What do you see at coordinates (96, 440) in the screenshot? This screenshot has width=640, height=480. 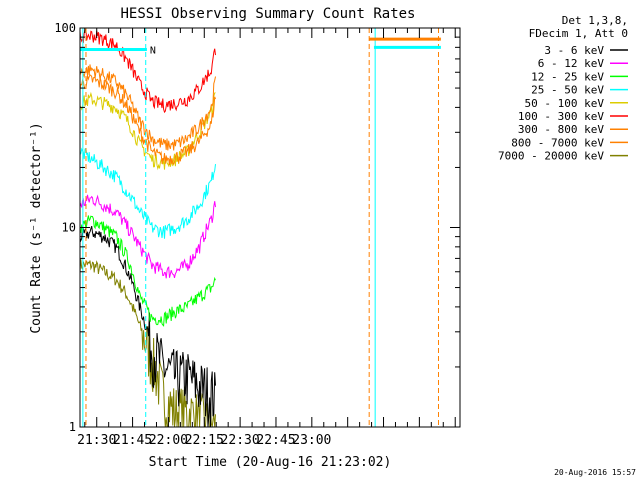 I see `x-tick-label: 21:30` at bounding box center [96, 440].